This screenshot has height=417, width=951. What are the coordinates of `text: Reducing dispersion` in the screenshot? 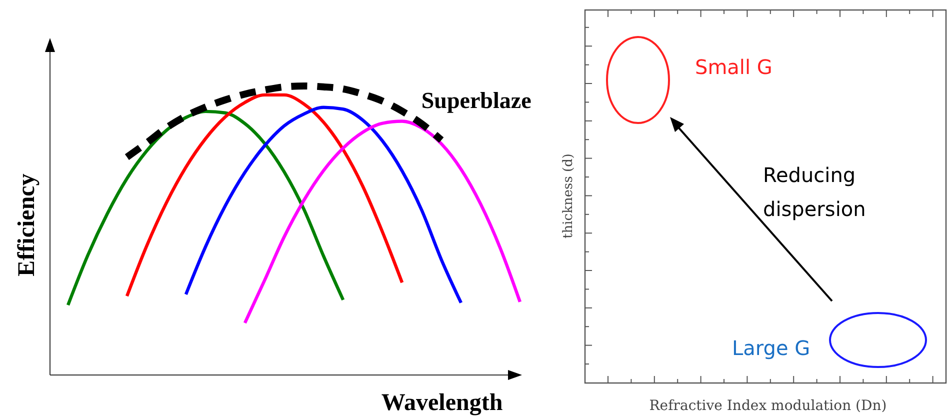 It's located at (814, 192).